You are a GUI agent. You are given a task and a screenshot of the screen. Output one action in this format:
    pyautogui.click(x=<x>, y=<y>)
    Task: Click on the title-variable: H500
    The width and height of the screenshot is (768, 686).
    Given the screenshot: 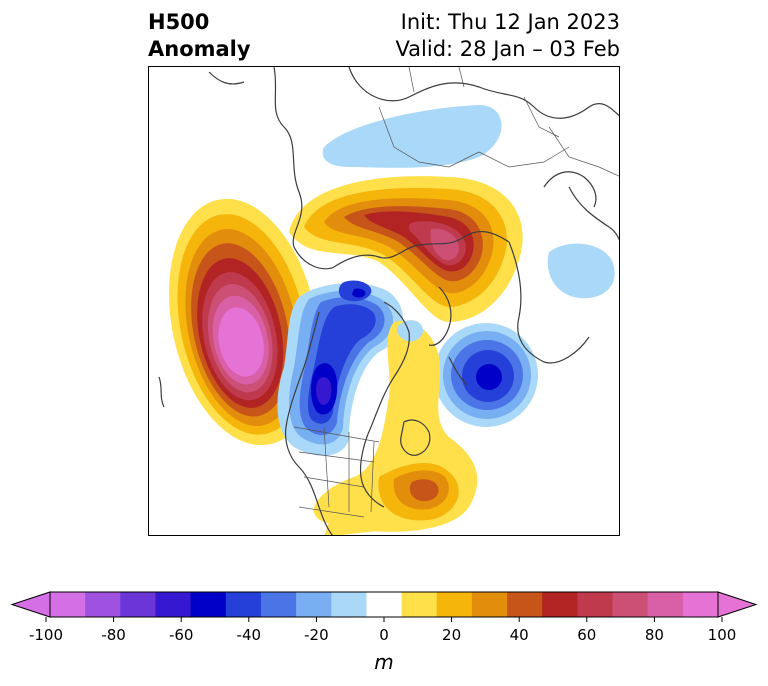 What is the action you would take?
    pyautogui.click(x=179, y=22)
    